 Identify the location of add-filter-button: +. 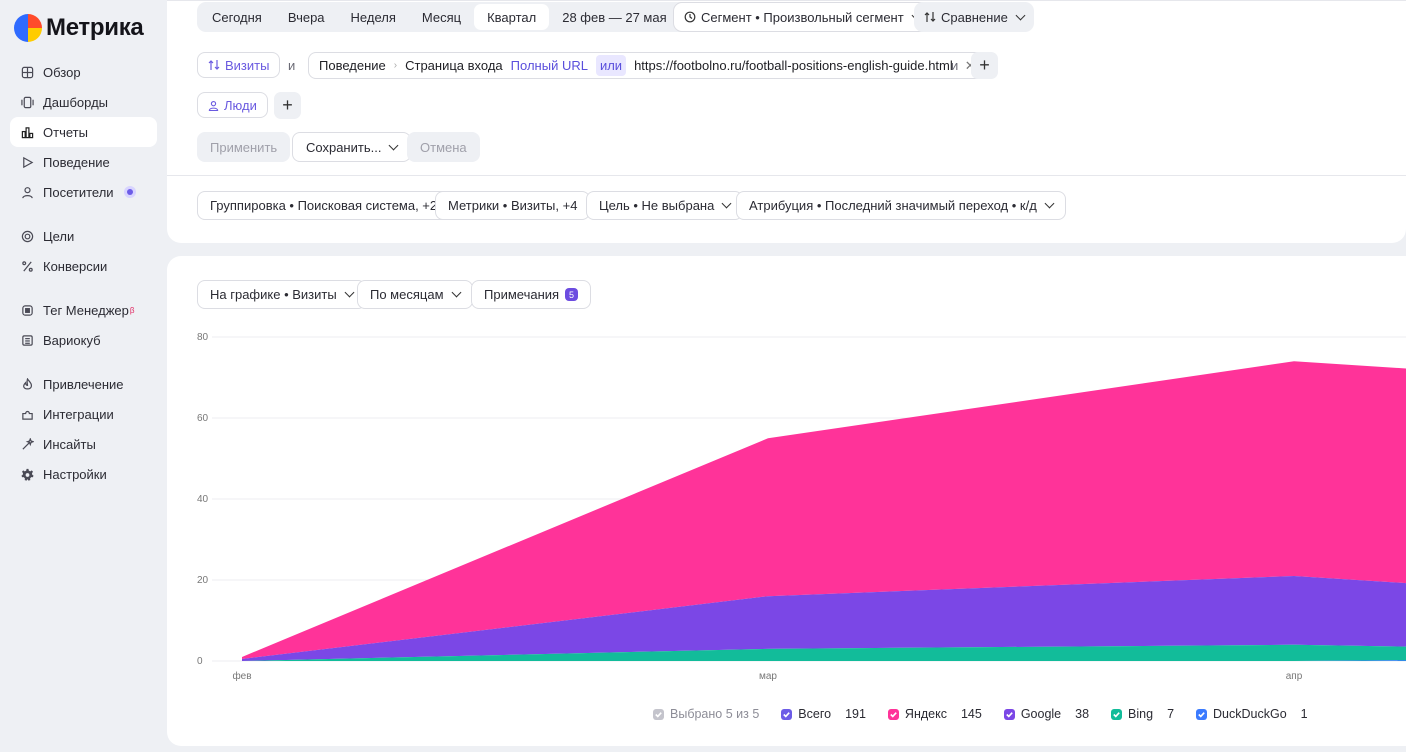
(984, 65).